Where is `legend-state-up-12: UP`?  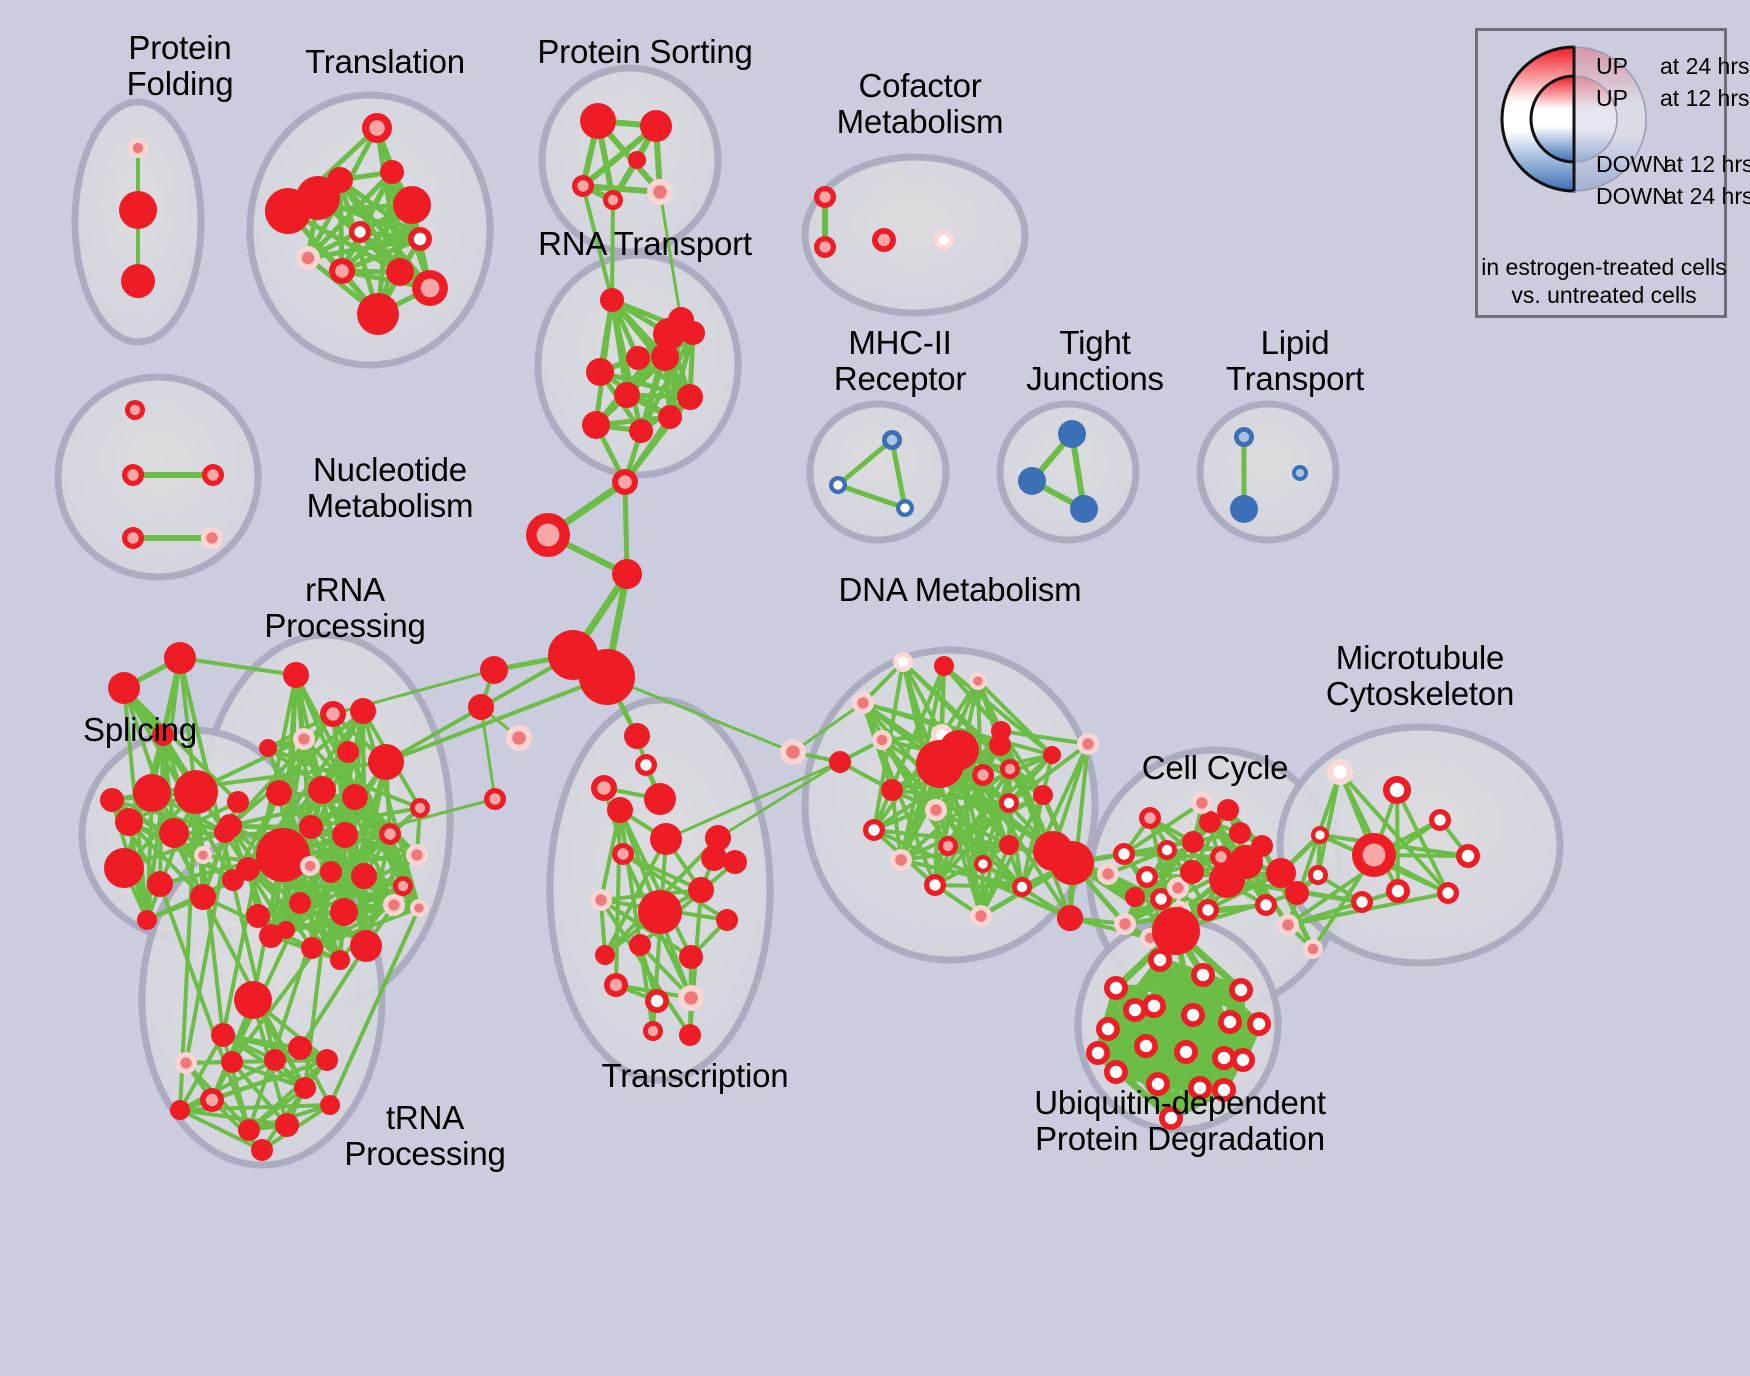
legend-state-up-12: UP is located at coordinates (1612, 98).